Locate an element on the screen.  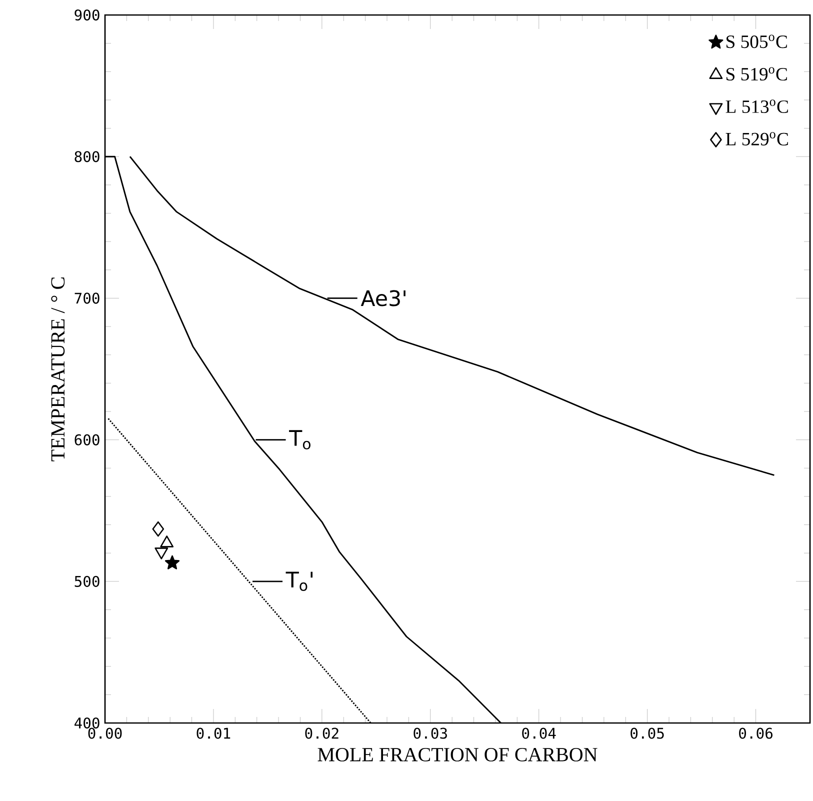
y-axis-title: TEMPERATURE / ° C is located at coordinates (58, 369).